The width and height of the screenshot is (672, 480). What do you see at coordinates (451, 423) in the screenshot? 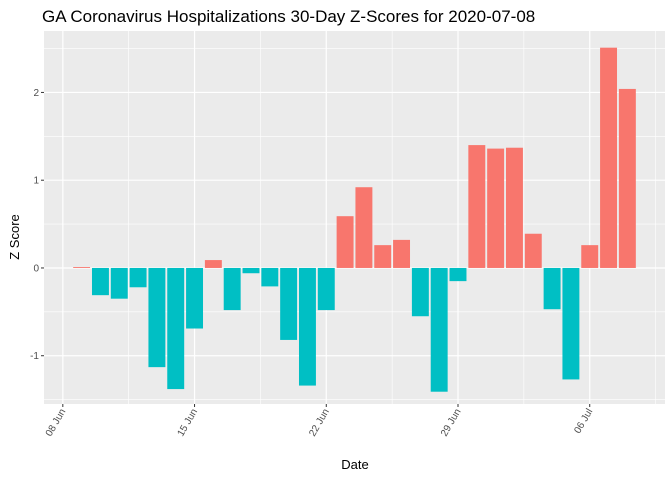
I see `x-tick-label: 29 Jun` at bounding box center [451, 423].